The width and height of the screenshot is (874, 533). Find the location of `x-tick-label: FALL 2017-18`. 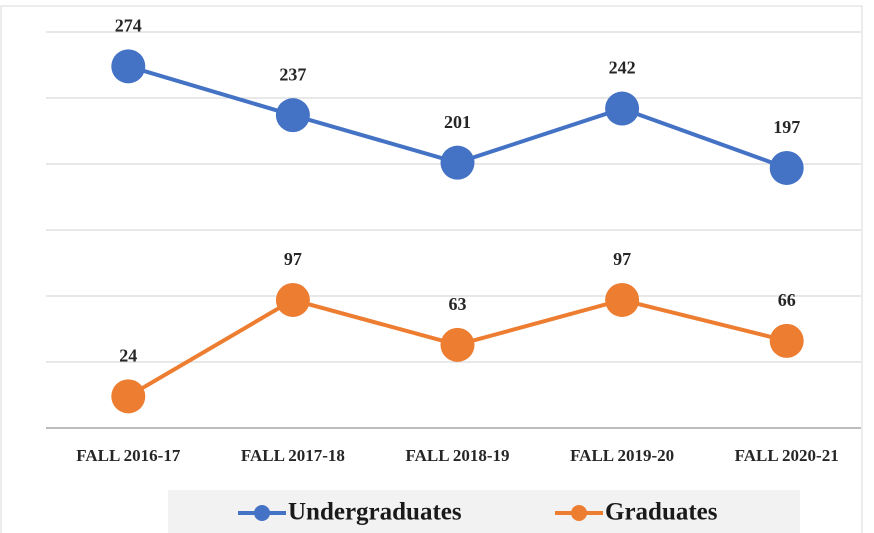

x-tick-label: FALL 2017-18 is located at coordinates (293, 455).